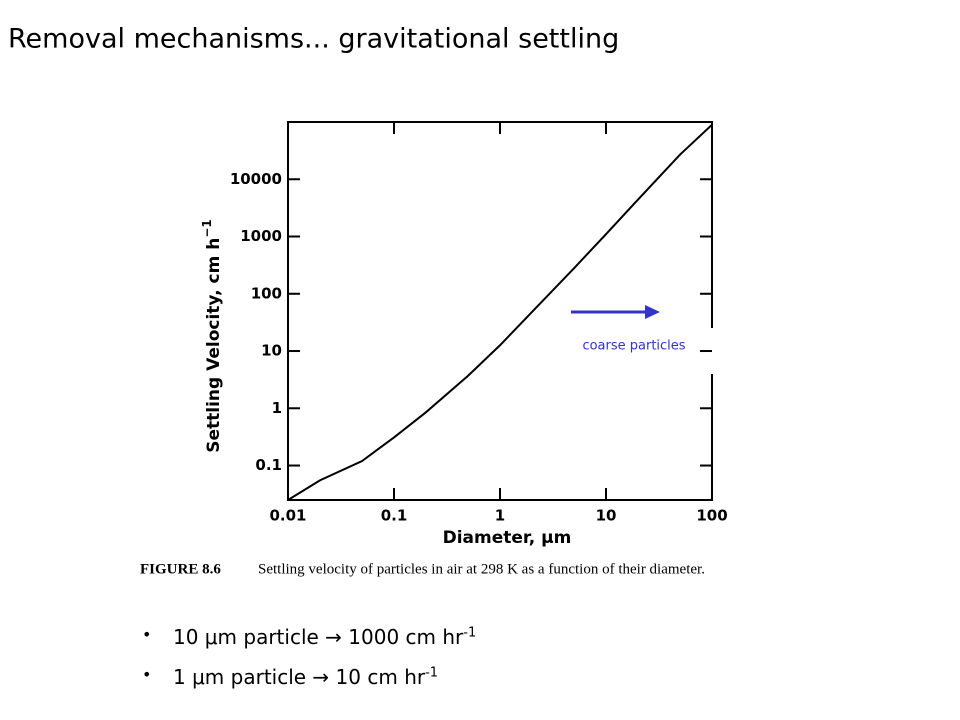  I want to click on annotation-arrowhead, so click(652, 312).